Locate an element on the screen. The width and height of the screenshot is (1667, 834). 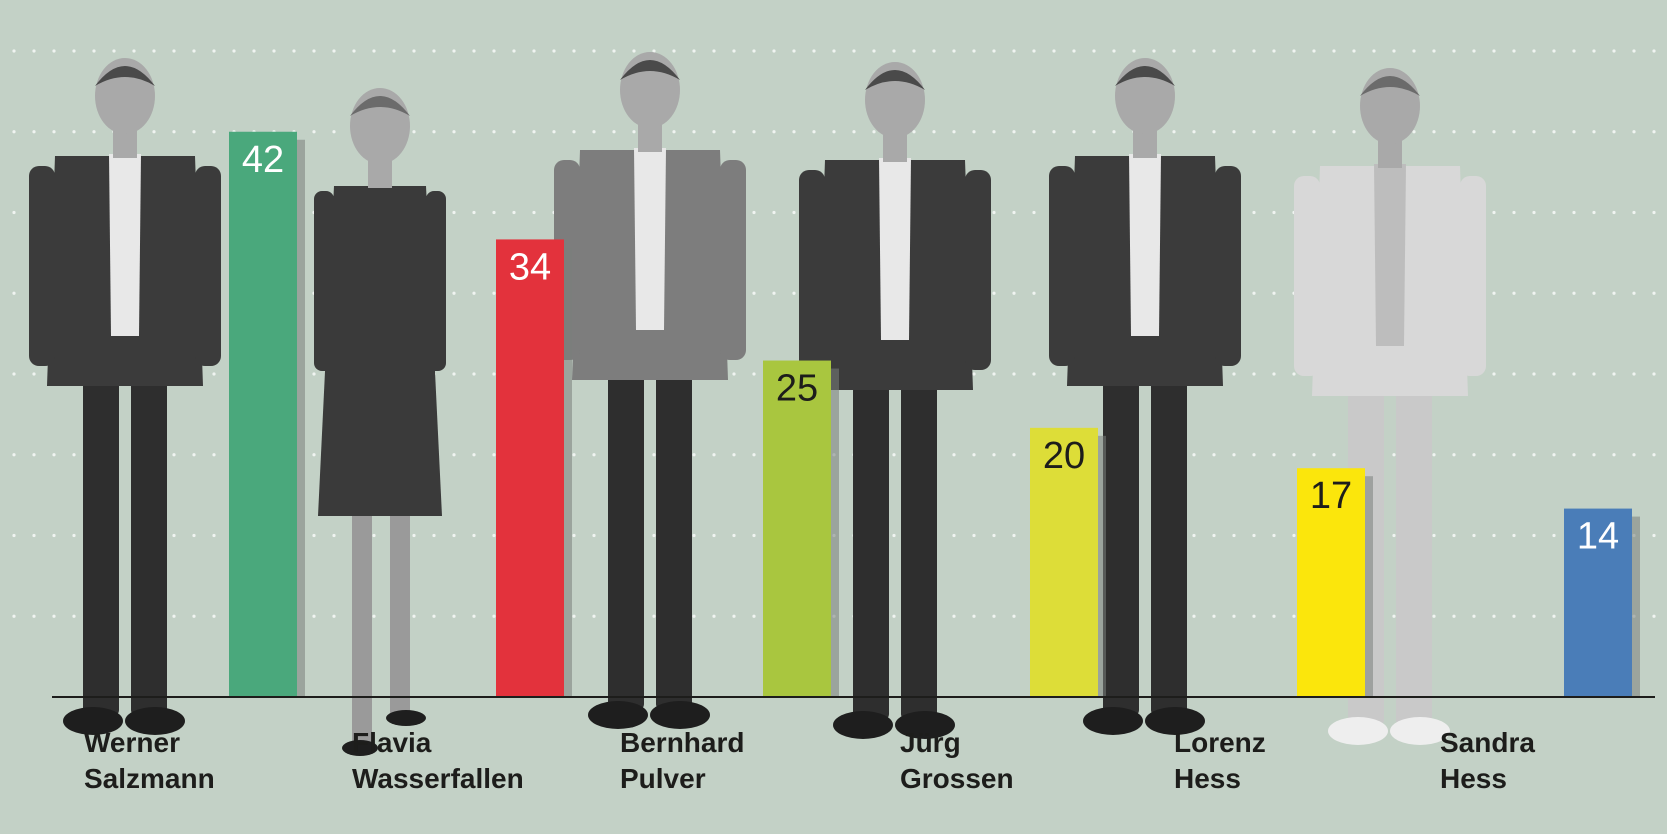
bar-group: 25 is located at coordinates (801, 528).